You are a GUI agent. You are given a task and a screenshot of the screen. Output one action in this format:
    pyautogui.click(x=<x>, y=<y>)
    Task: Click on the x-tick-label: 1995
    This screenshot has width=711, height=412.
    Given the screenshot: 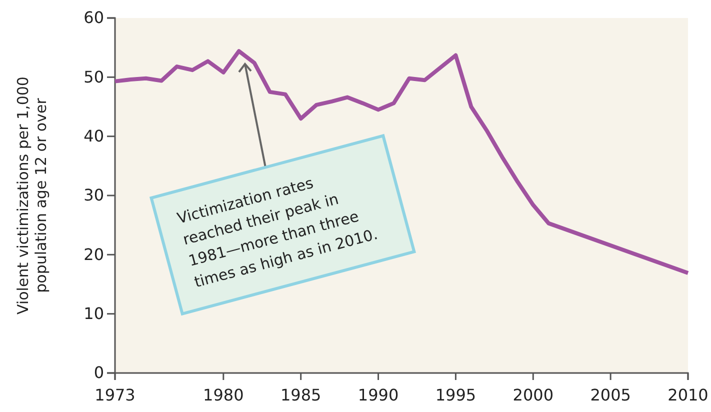 What is the action you would take?
    pyautogui.click(x=455, y=395)
    